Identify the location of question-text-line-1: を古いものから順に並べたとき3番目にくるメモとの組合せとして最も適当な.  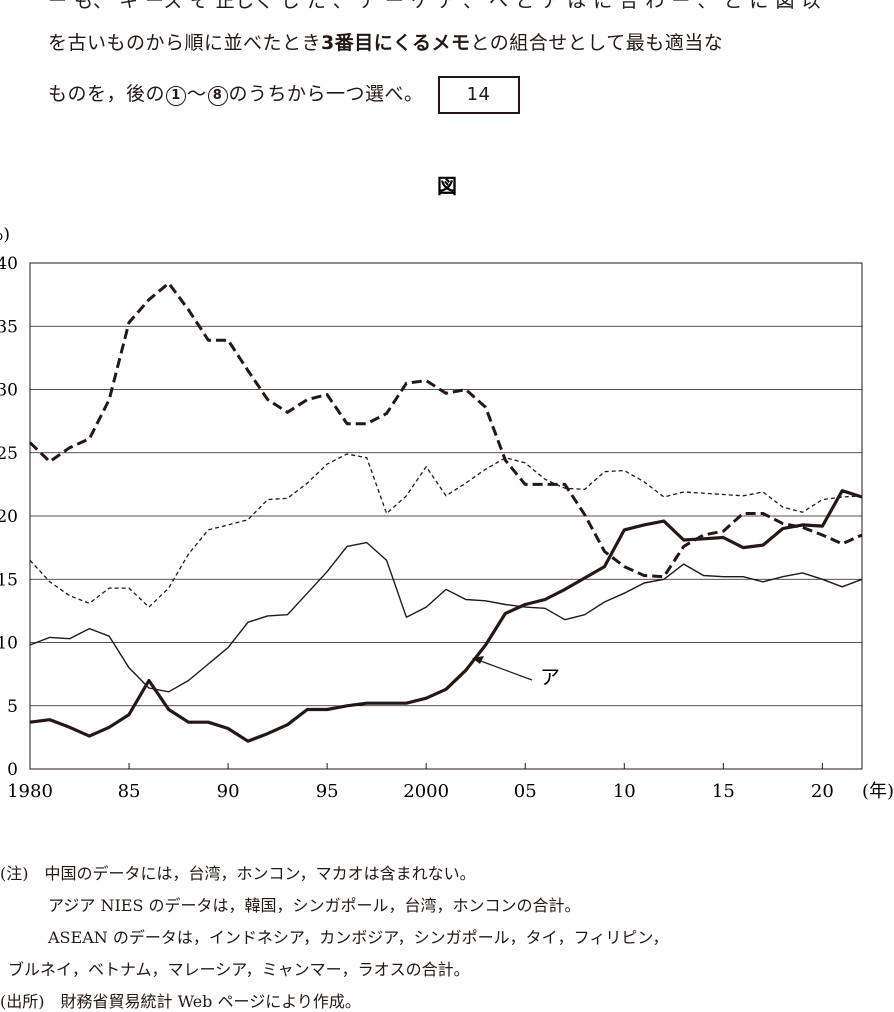
(385, 41).